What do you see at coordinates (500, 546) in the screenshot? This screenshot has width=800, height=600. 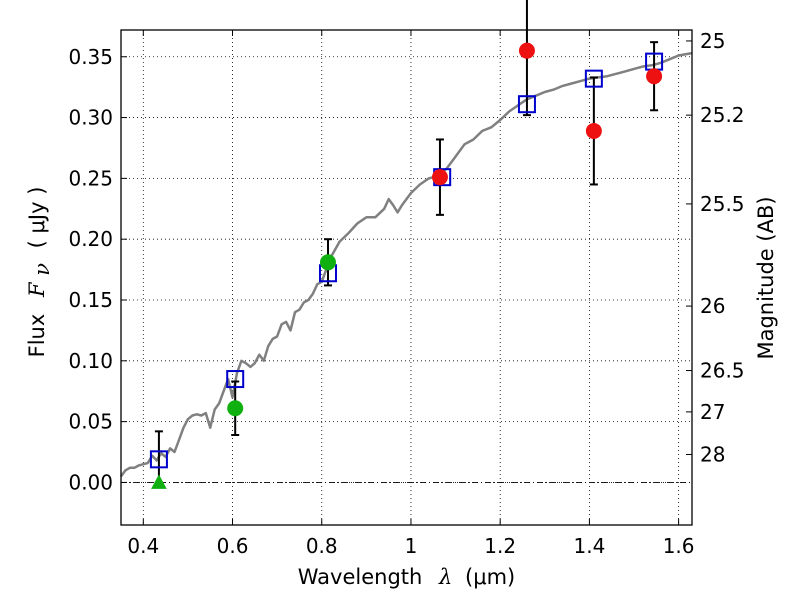 I see `x-tick-label: 1.2` at bounding box center [500, 546].